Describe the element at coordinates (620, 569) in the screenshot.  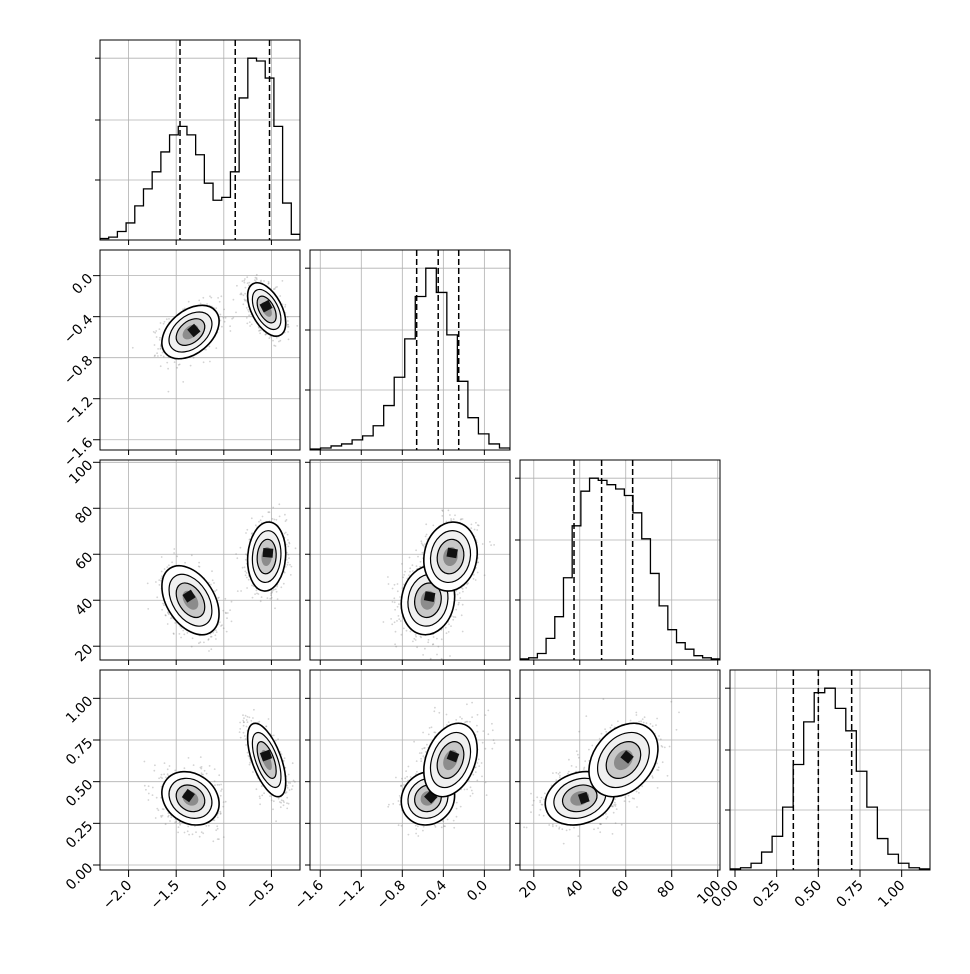
I see `histogram-step` at that location.